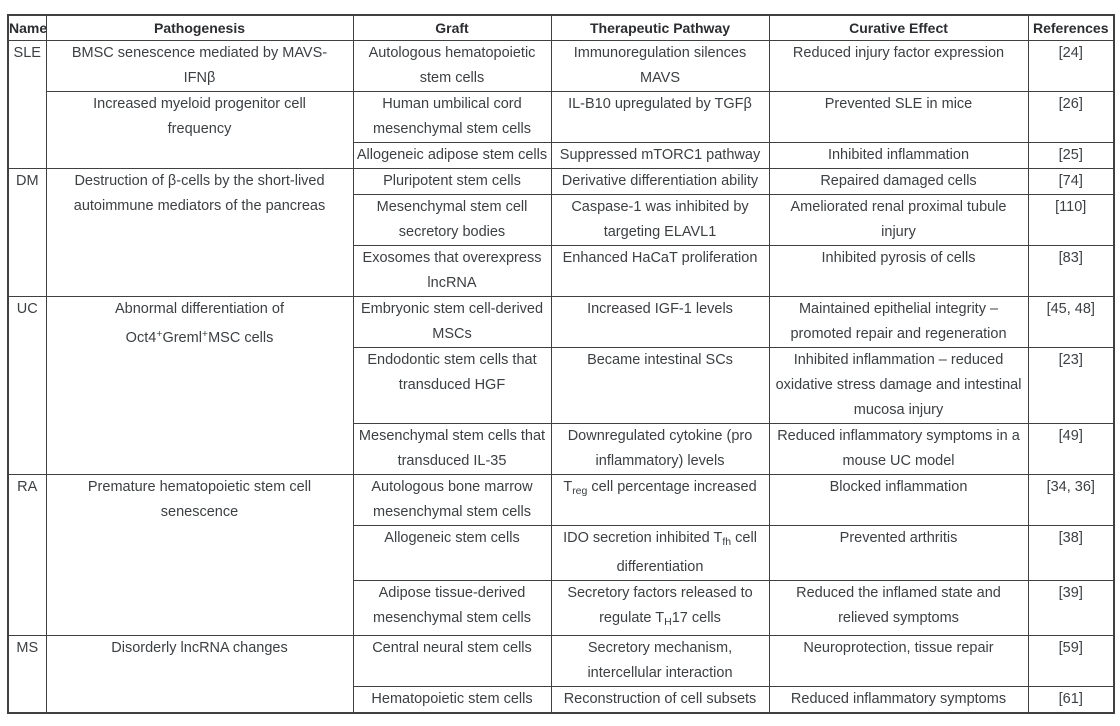  What do you see at coordinates (452, 661) in the screenshot?
I see `graft-cell: Central neural stem cells` at bounding box center [452, 661].